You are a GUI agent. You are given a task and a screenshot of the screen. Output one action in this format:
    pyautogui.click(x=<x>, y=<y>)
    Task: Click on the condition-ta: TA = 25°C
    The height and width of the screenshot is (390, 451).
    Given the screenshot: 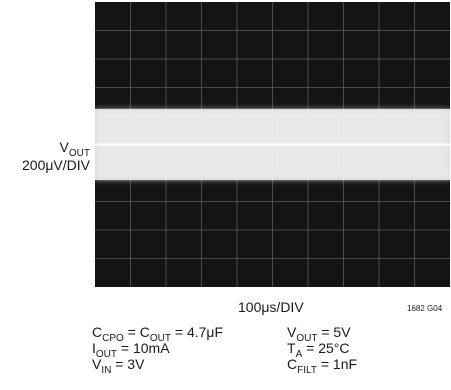 What is the action you would take?
    pyautogui.click(x=318, y=350)
    